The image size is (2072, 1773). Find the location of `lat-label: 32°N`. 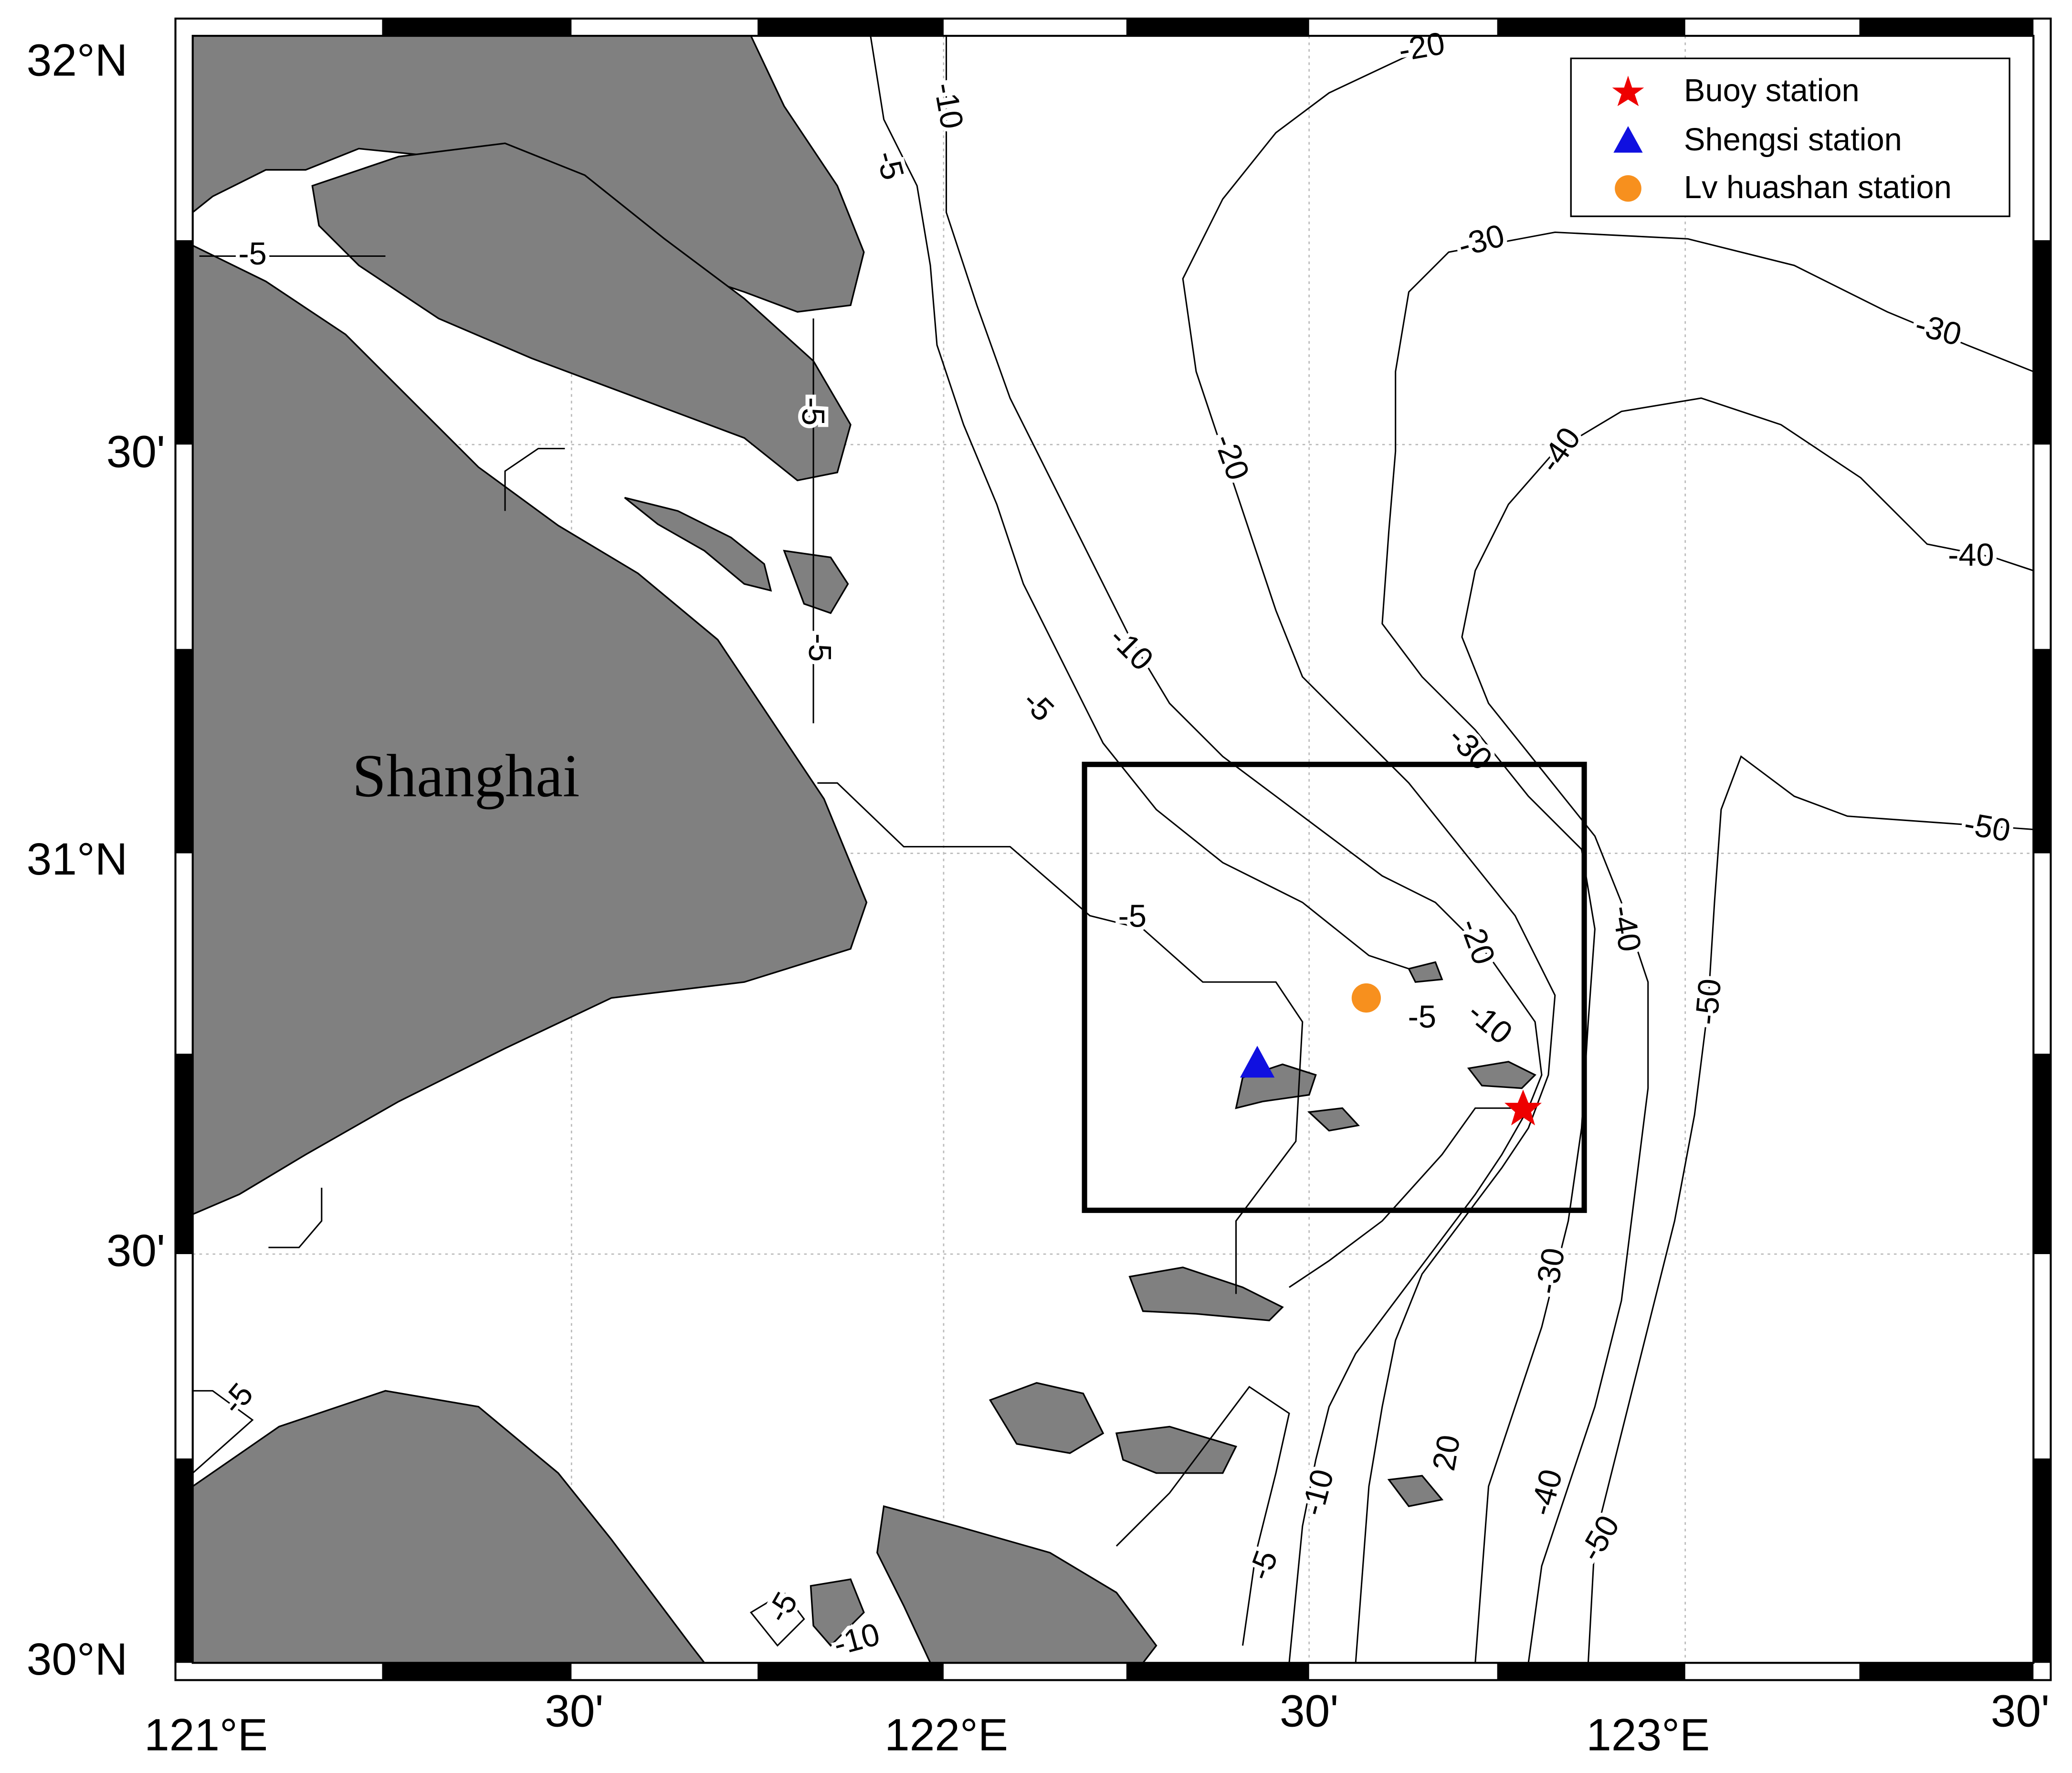

lat-label: 32°N is located at coordinates (77, 60).